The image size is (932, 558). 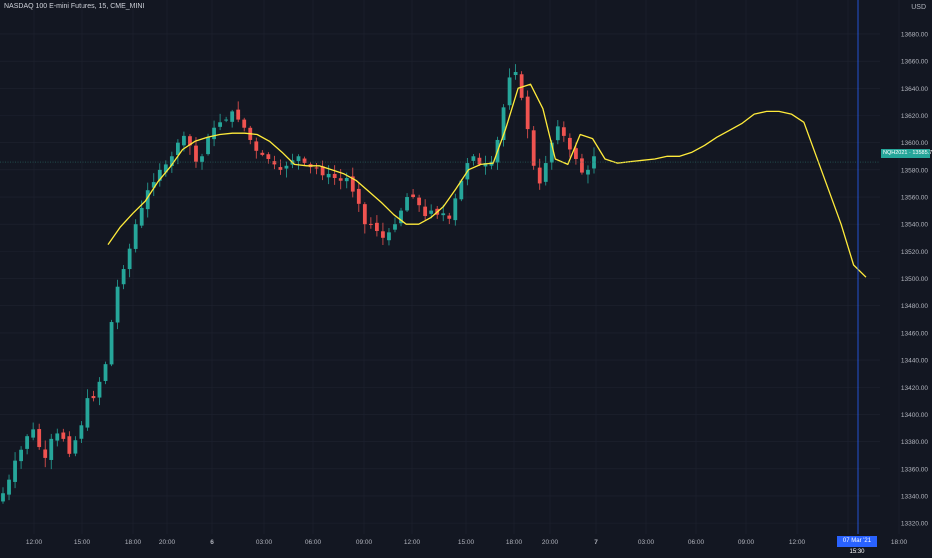 I want to click on x-tick-label: 7, so click(x=596, y=542).